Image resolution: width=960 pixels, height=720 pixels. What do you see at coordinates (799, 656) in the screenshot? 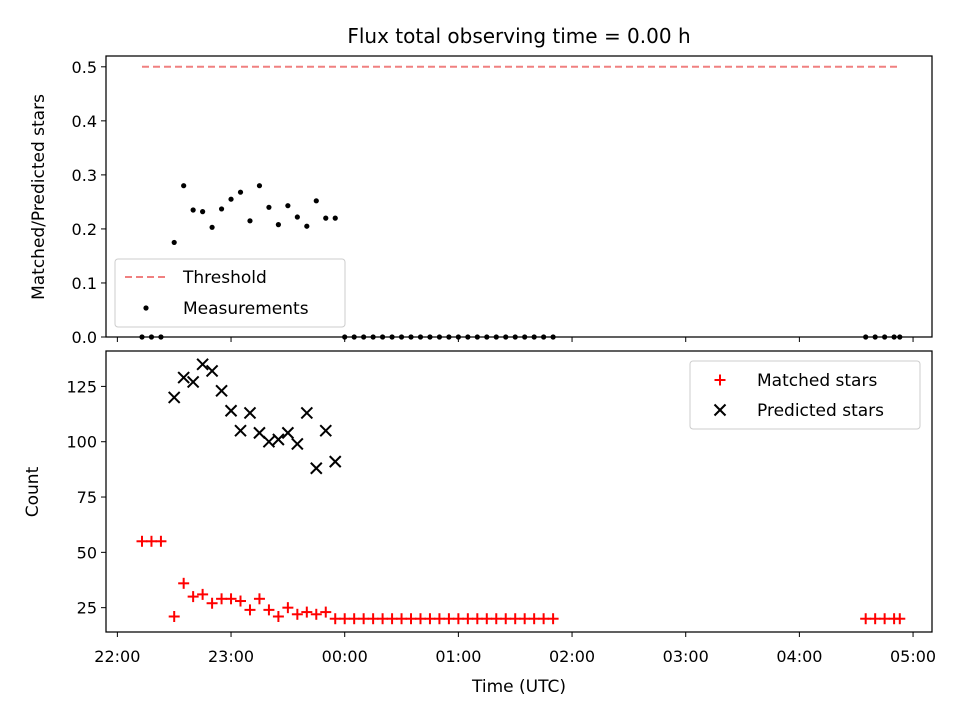
I see `bottom-x-tick-label: 04:00` at bounding box center [799, 656].